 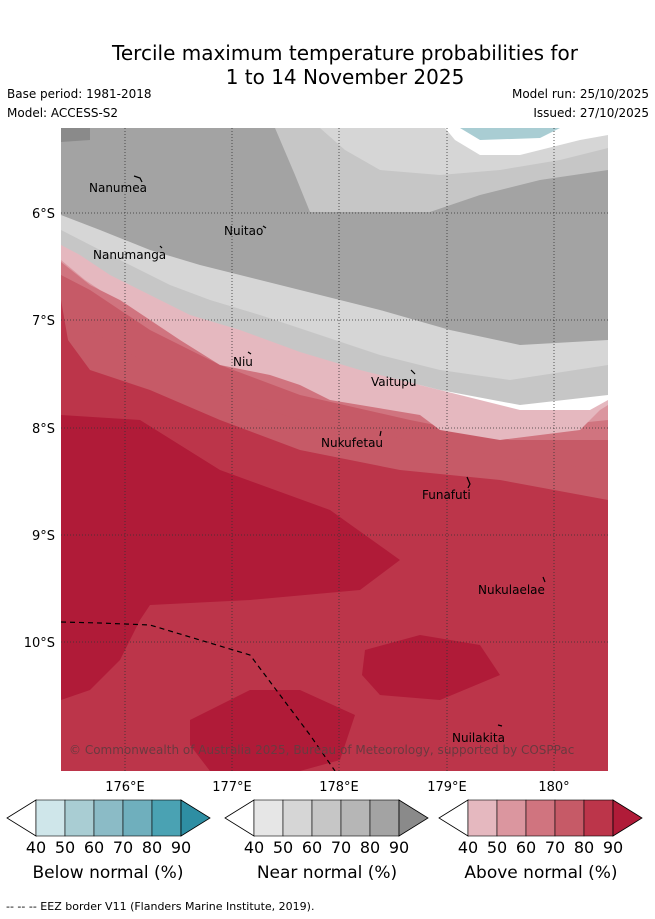 I want to click on issued-date: Issued: 27/10/2025, so click(x=591, y=113).